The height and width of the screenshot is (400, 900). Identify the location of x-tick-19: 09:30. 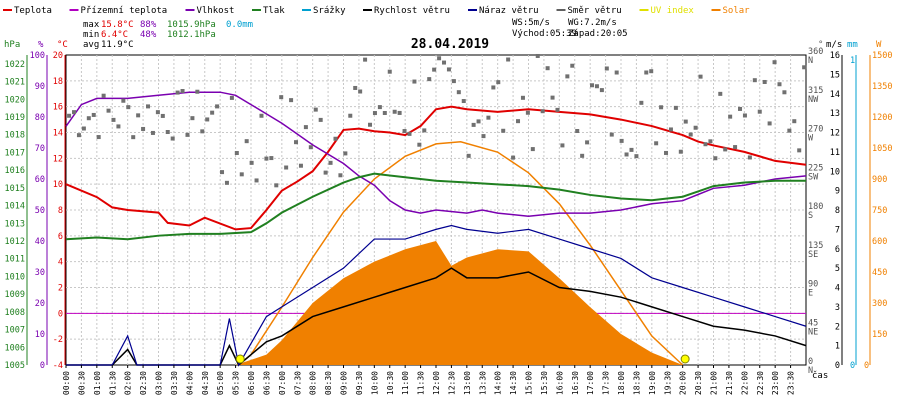
(359, 383).